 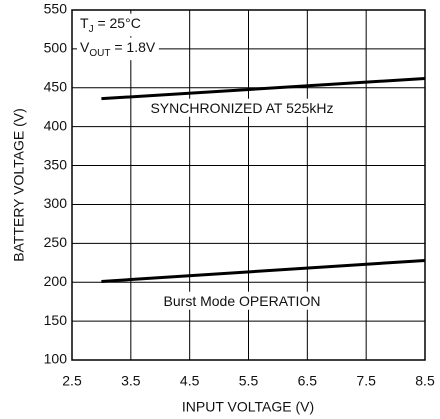 What do you see at coordinates (249, 381) in the screenshot?
I see `x-tick-label: 5.5` at bounding box center [249, 381].